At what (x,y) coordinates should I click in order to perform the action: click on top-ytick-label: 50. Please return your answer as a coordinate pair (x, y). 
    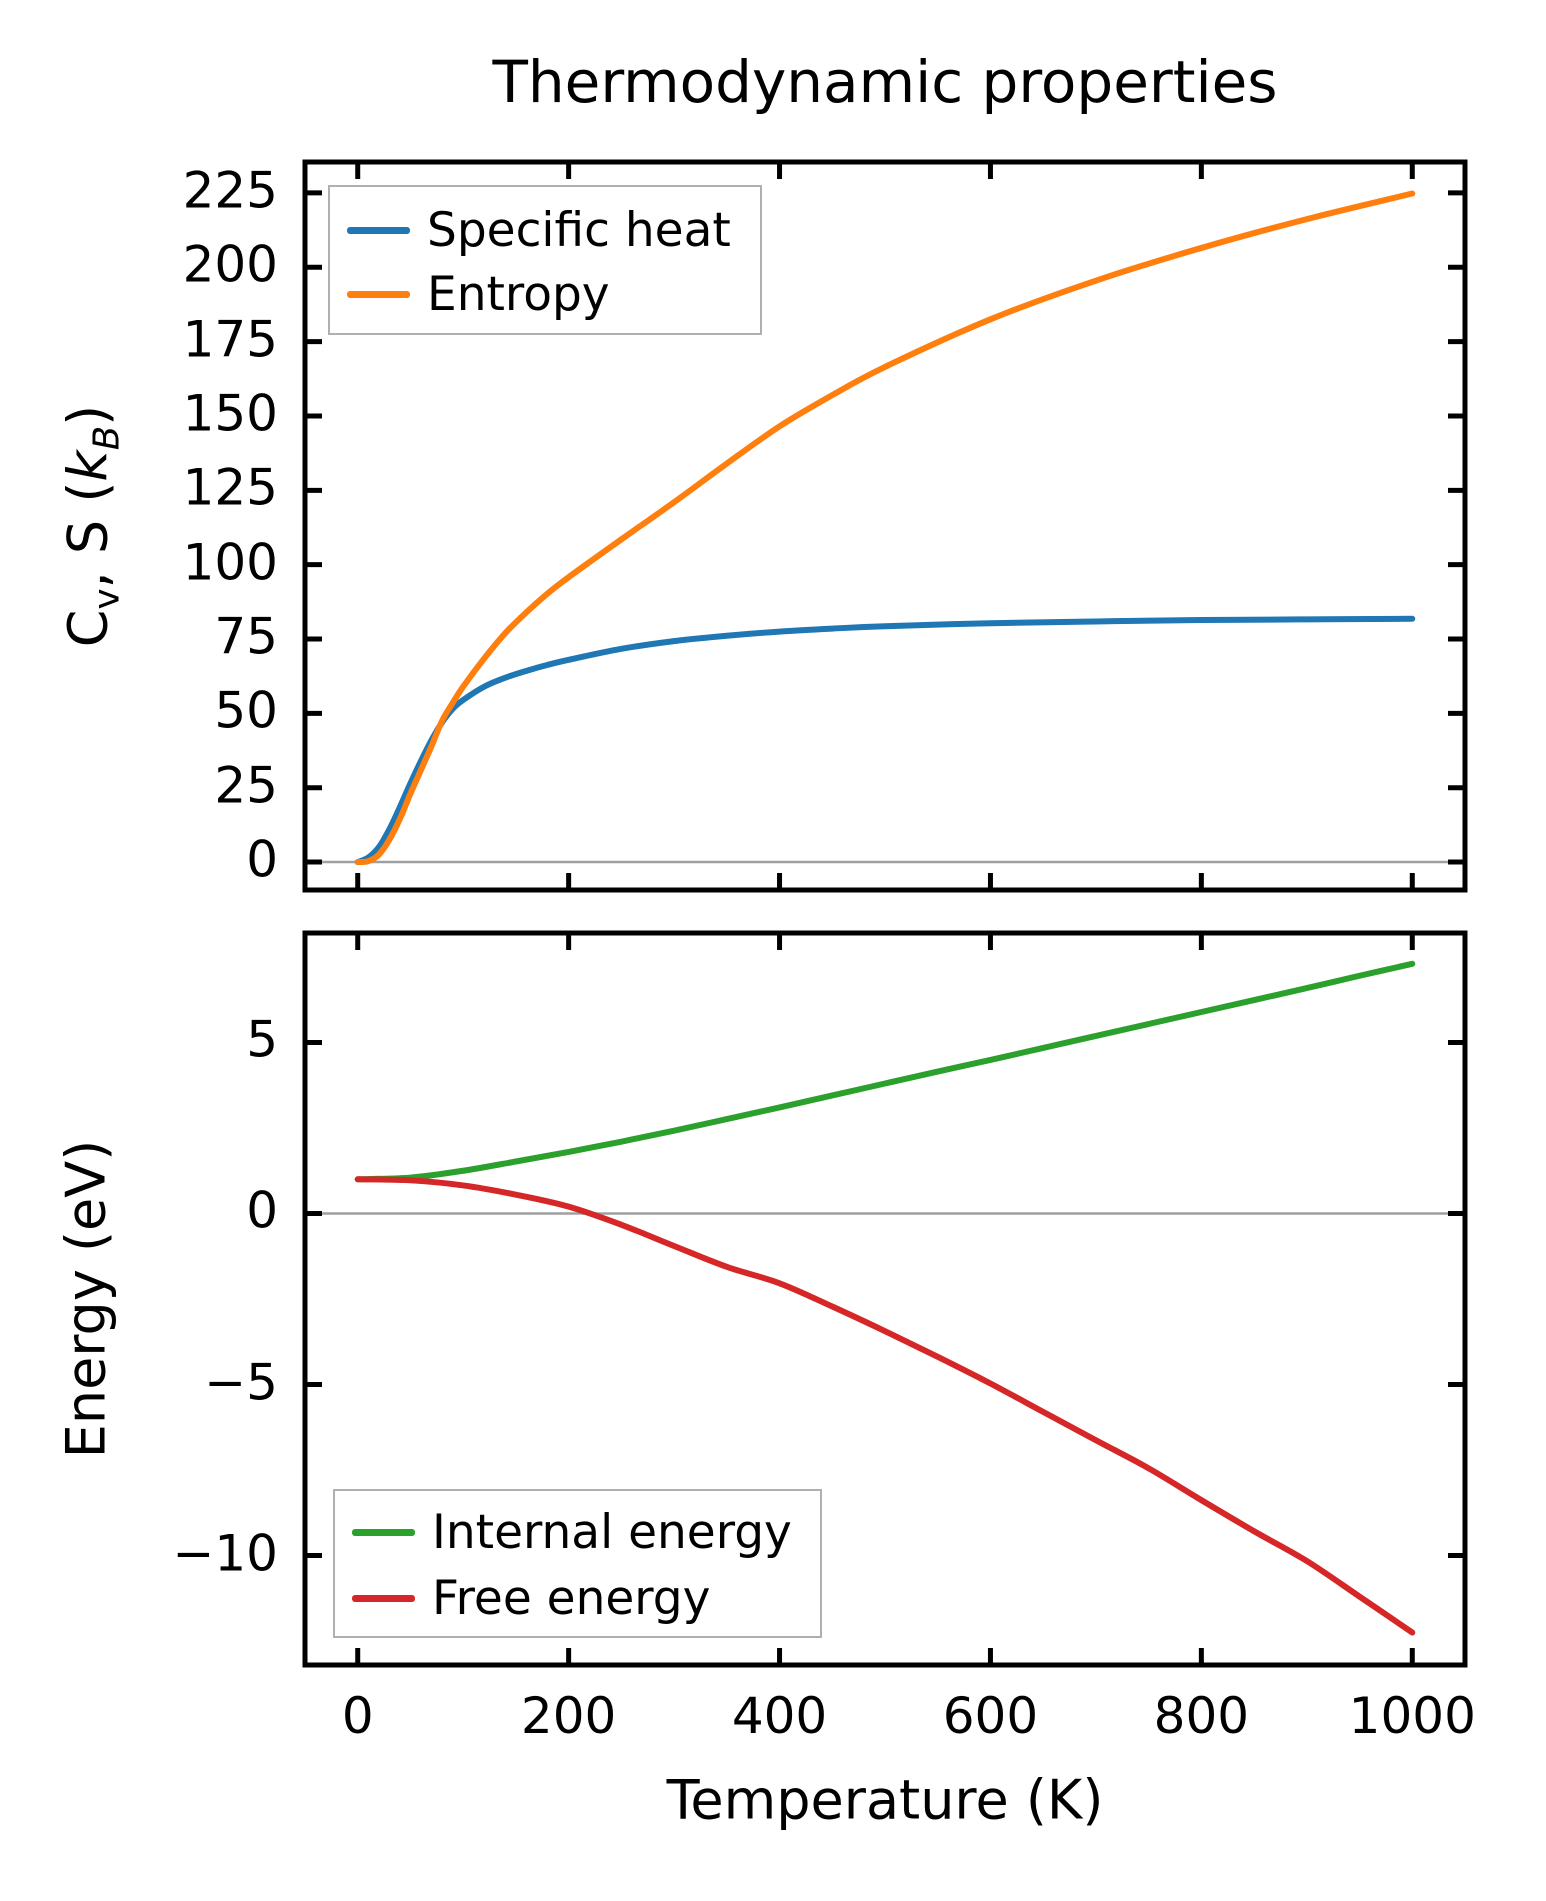
    Looking at the image, I should click on (246, 711).